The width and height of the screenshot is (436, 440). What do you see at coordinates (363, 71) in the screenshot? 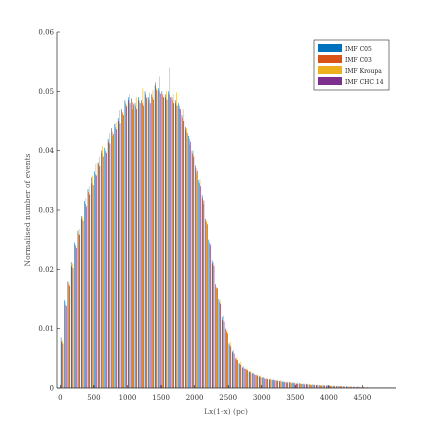
I see `legend-label: IMF Kroupa` at bounding box center [363, 71].